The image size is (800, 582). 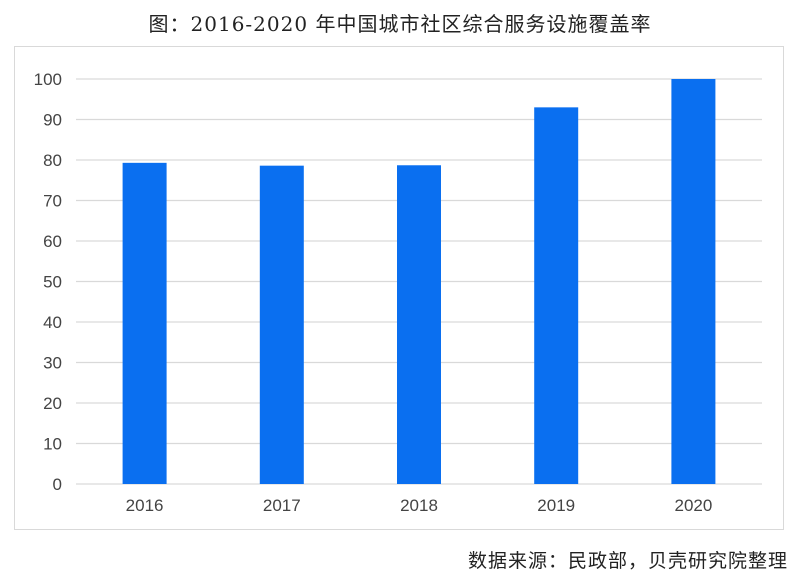 What do you see at coordinates (52, 282) in the screenshot?
I see `y-tick-label: 50` at bounding box center [52, 282].